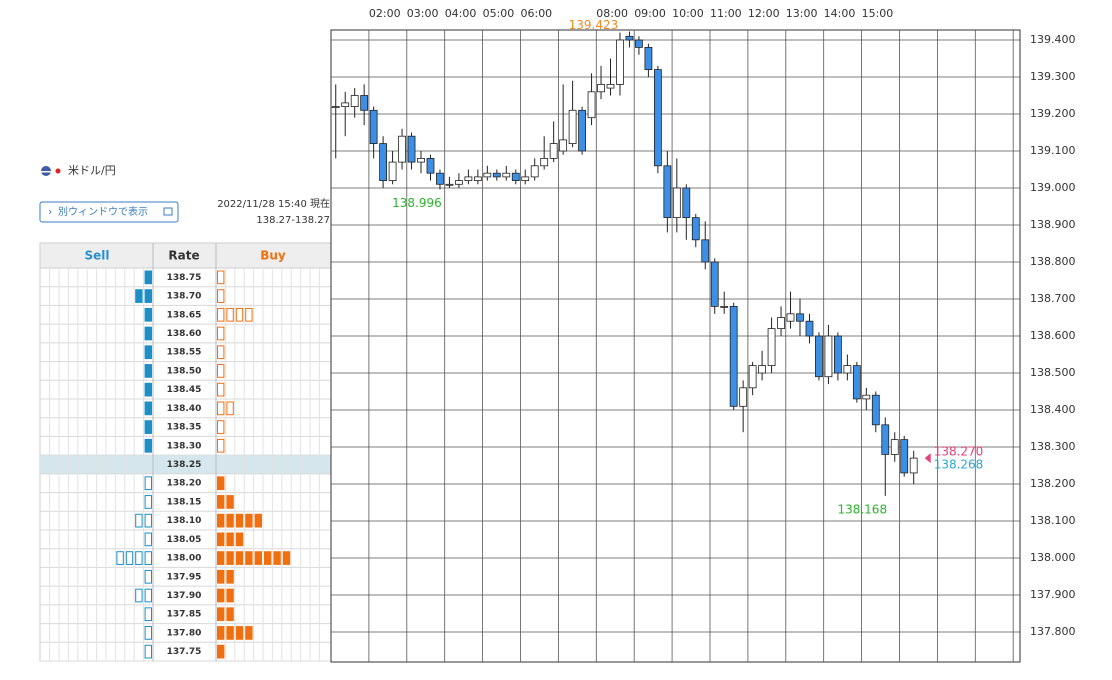 Image resolution: width=1112 pixels, height=680 pixels. What do you see at coordinates (1053, 483) in the screenshot?
I see `y-tick-label: 138.200` at bounding box center [1053, 483].